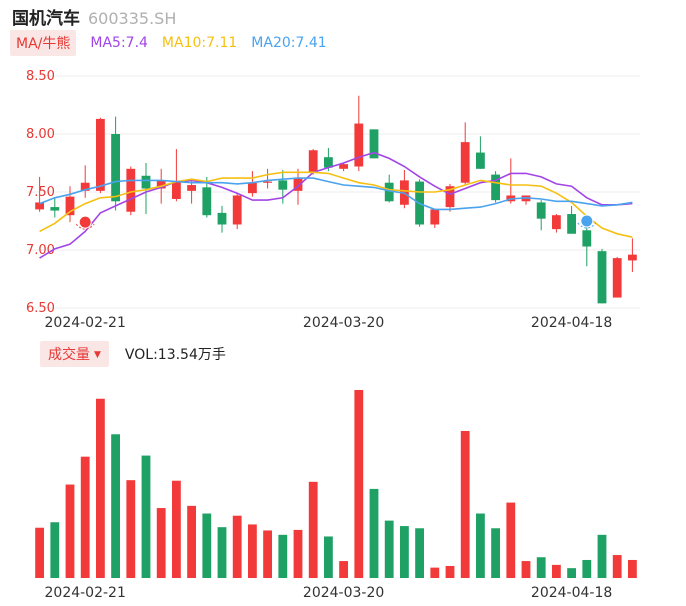 Image resolution: width=686 pixels, height=606 pixels. Describe the element at coordinates (40, 192) in the screenshot. I see `price-tick-label: 7.50` at that location.